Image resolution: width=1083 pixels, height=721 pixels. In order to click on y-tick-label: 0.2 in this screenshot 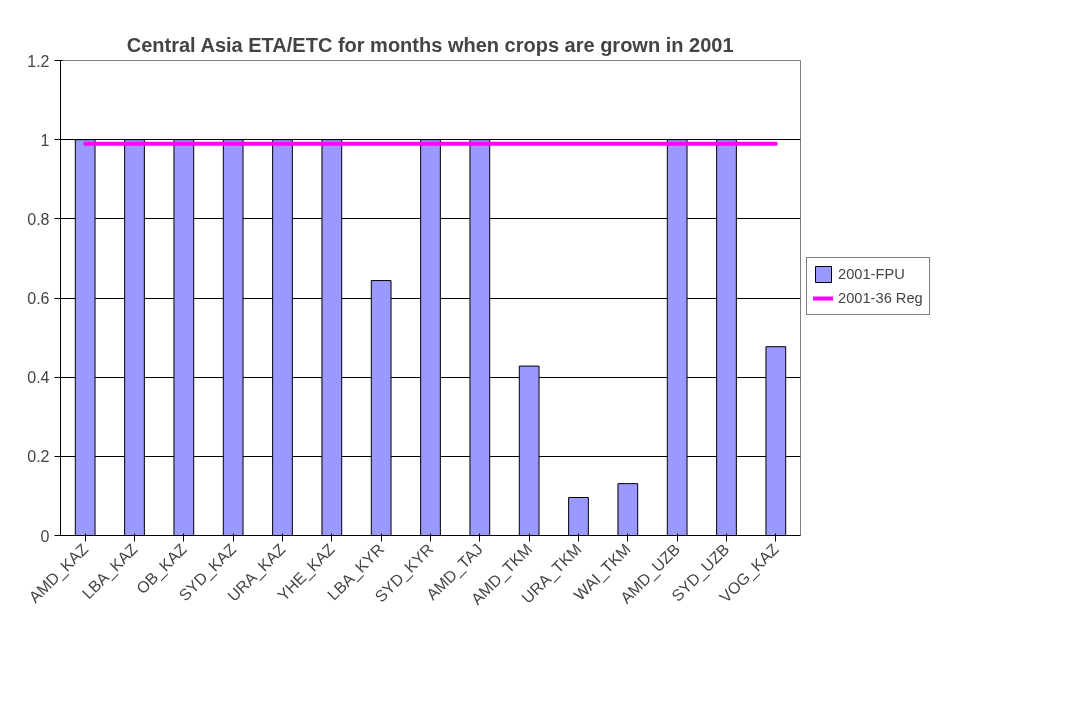, I will do `click(38, 457)`.